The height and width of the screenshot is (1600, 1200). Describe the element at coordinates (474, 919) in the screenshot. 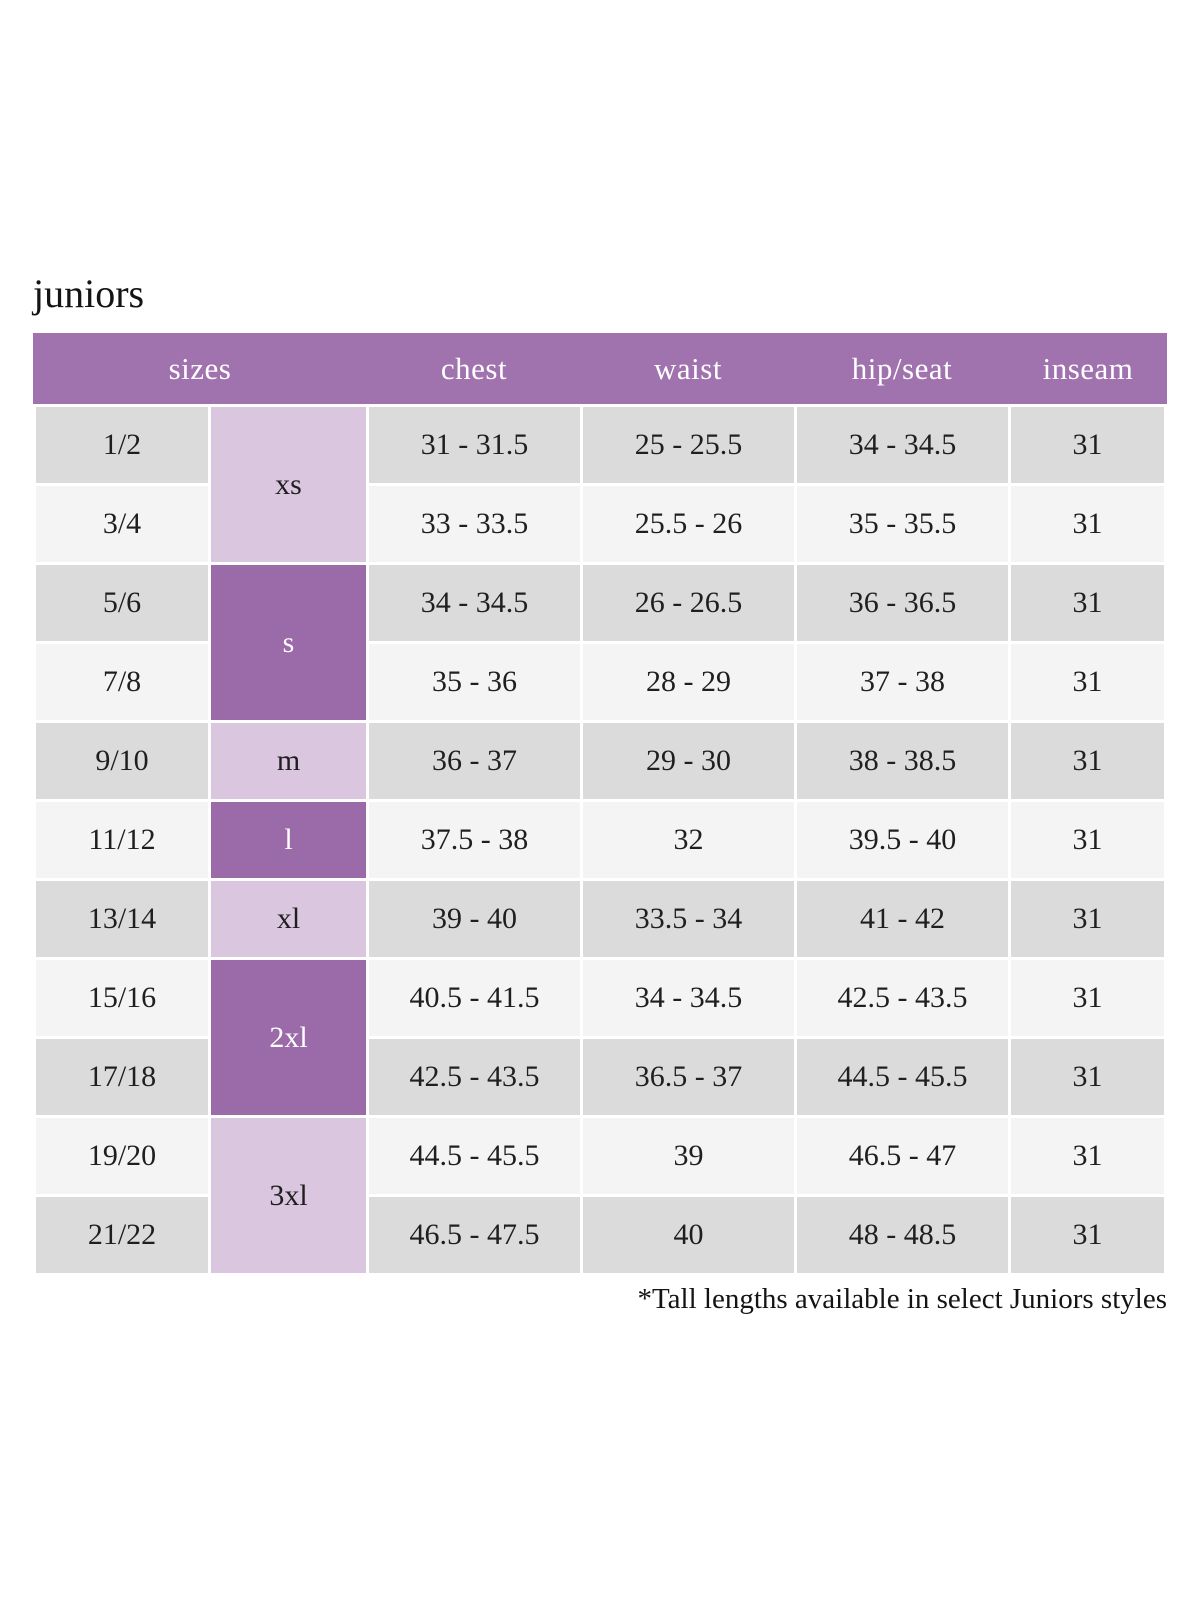

I see `chest-cell: 39 - 40` at that location.